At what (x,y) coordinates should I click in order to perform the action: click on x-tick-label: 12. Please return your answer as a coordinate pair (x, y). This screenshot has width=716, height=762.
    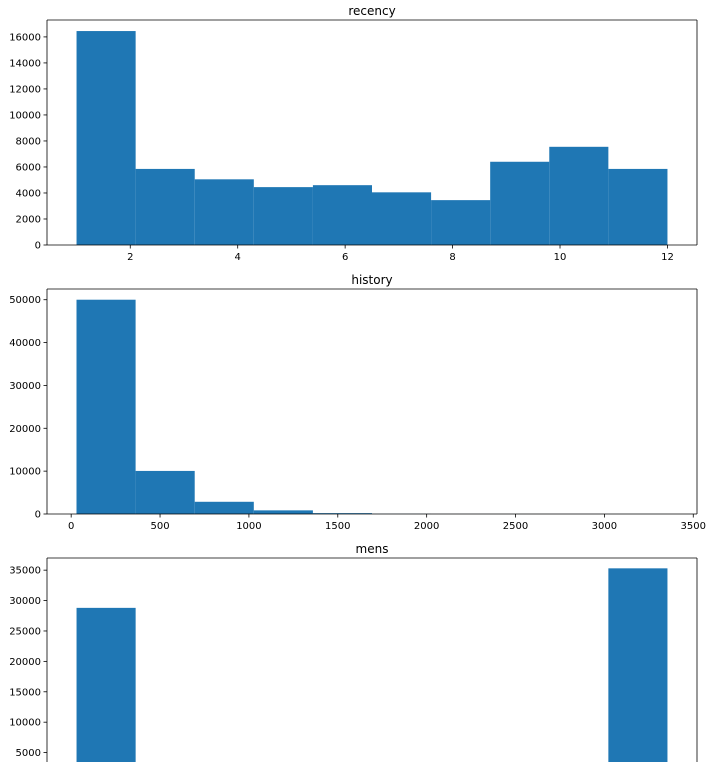
    Looking at the image, I should click on (667, 257).